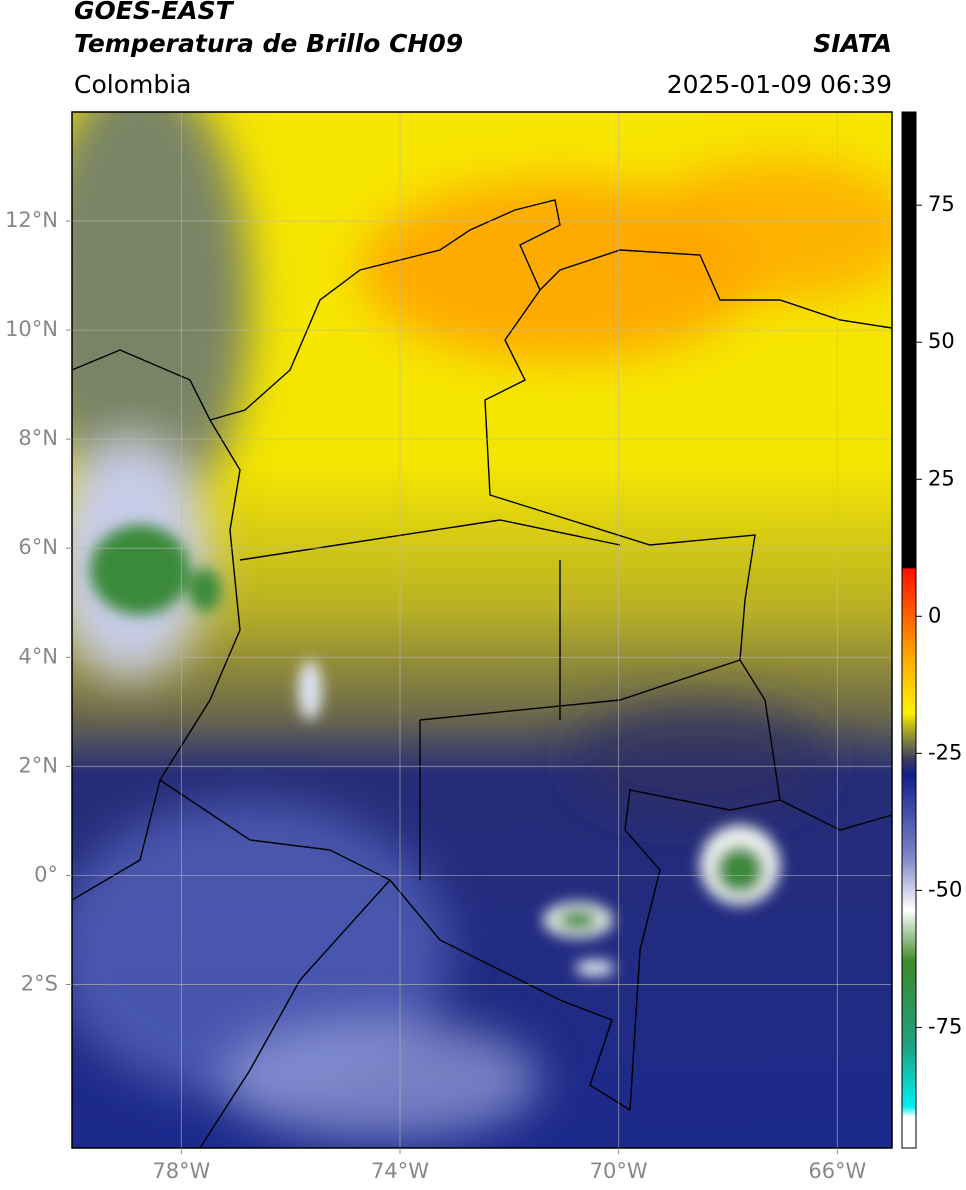 This screenshot has height=1190, width=966. Describe the element at coordinates (909, 630) in the screenshot. I see `colorbar` at that location.